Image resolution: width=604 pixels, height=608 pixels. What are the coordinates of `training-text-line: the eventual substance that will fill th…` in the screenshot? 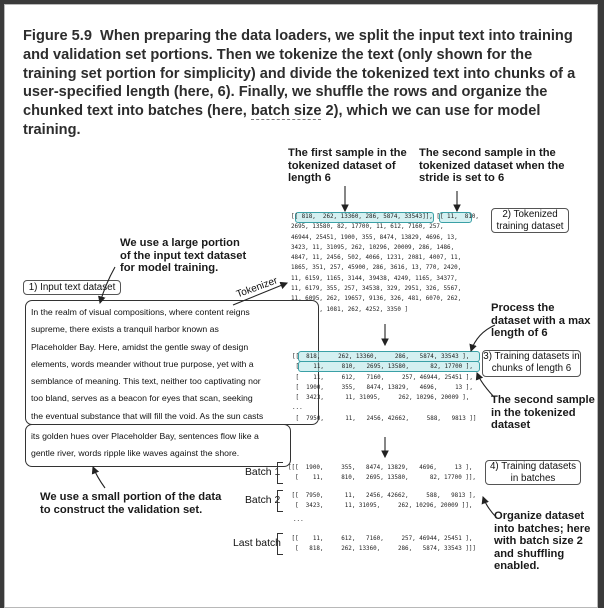 It's located at (147, 415).